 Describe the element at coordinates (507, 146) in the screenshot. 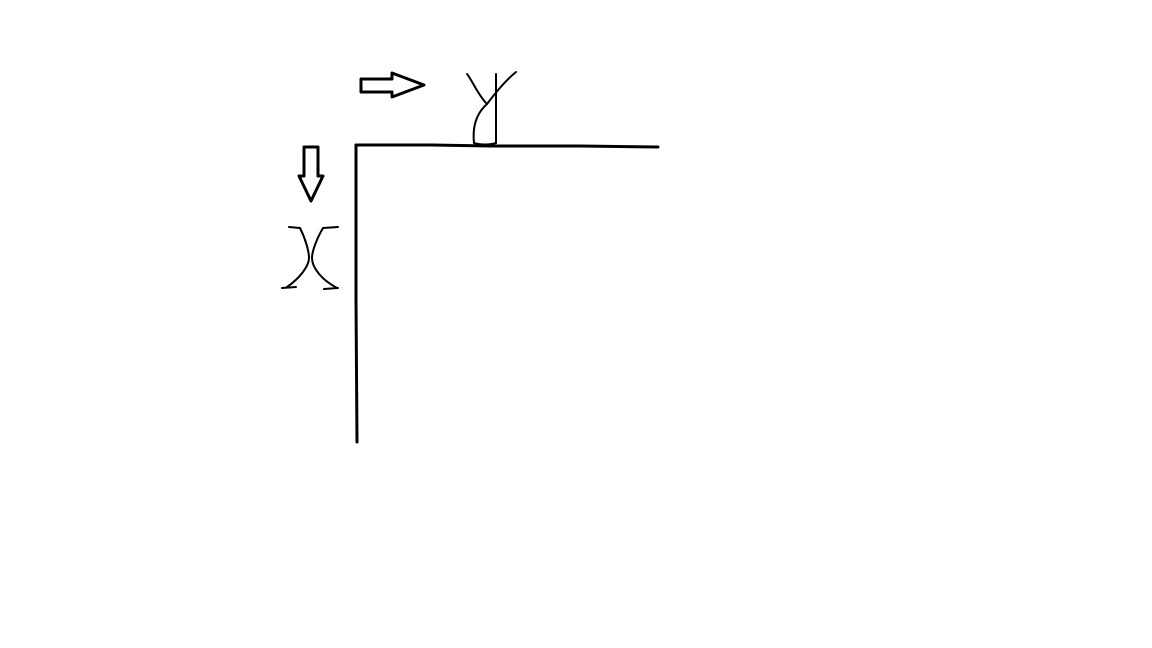

I see `horizontal-axis-line` at that location.